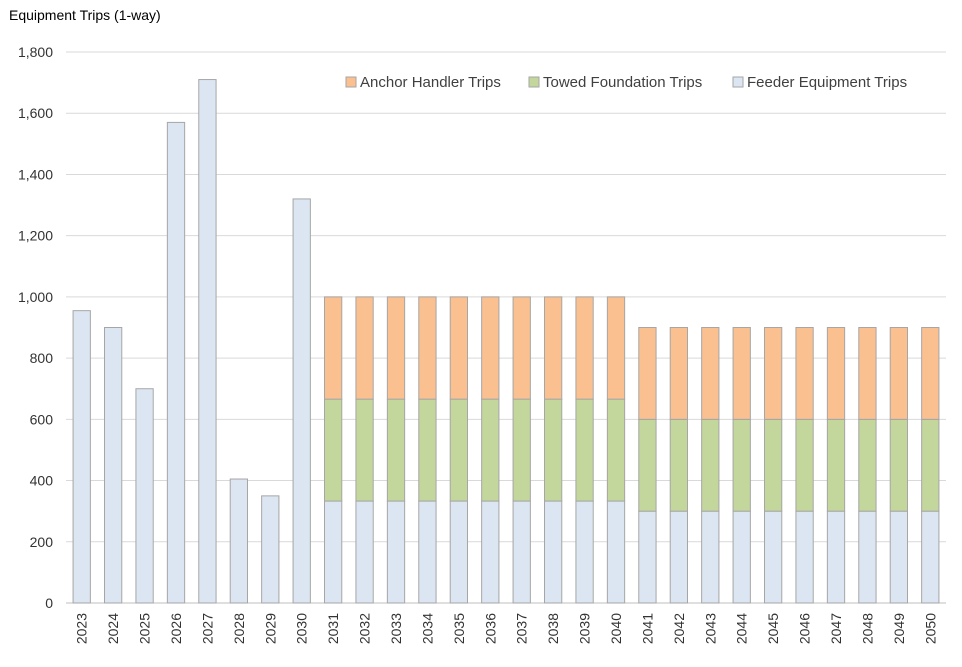 The width and height of the screenshot is (962, 667). I want to click on bar-feeder-equipment-trips-2028, so click(238, 541).